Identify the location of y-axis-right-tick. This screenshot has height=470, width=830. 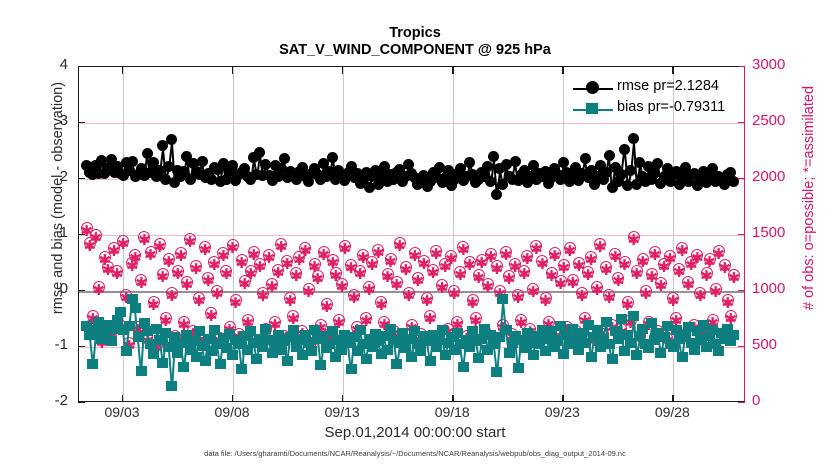
(741, 347).